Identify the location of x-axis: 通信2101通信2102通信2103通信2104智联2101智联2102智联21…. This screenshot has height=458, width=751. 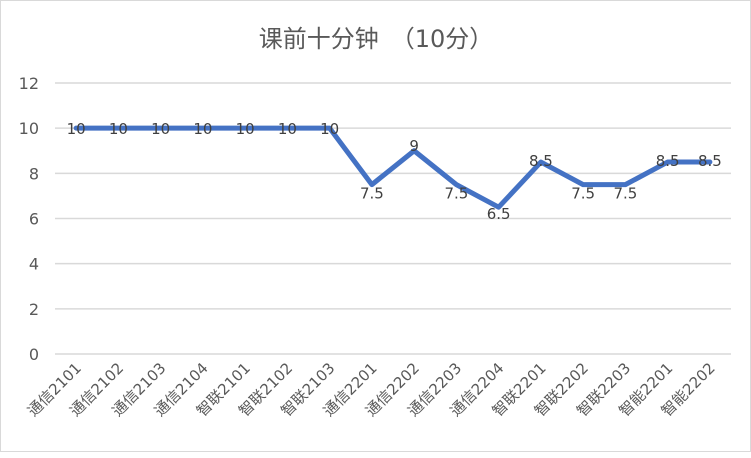
(371, 389).